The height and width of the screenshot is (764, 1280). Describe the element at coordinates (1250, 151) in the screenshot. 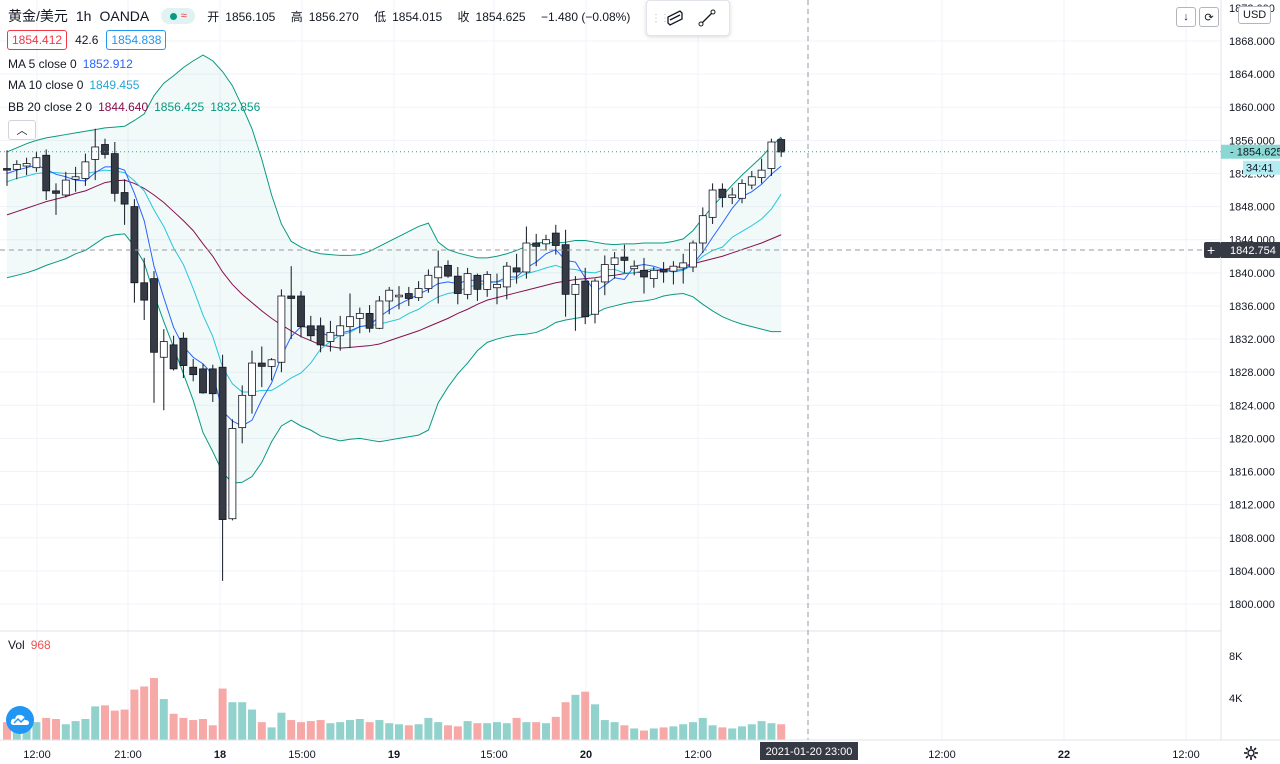

I see `last-price-badge` at that location.